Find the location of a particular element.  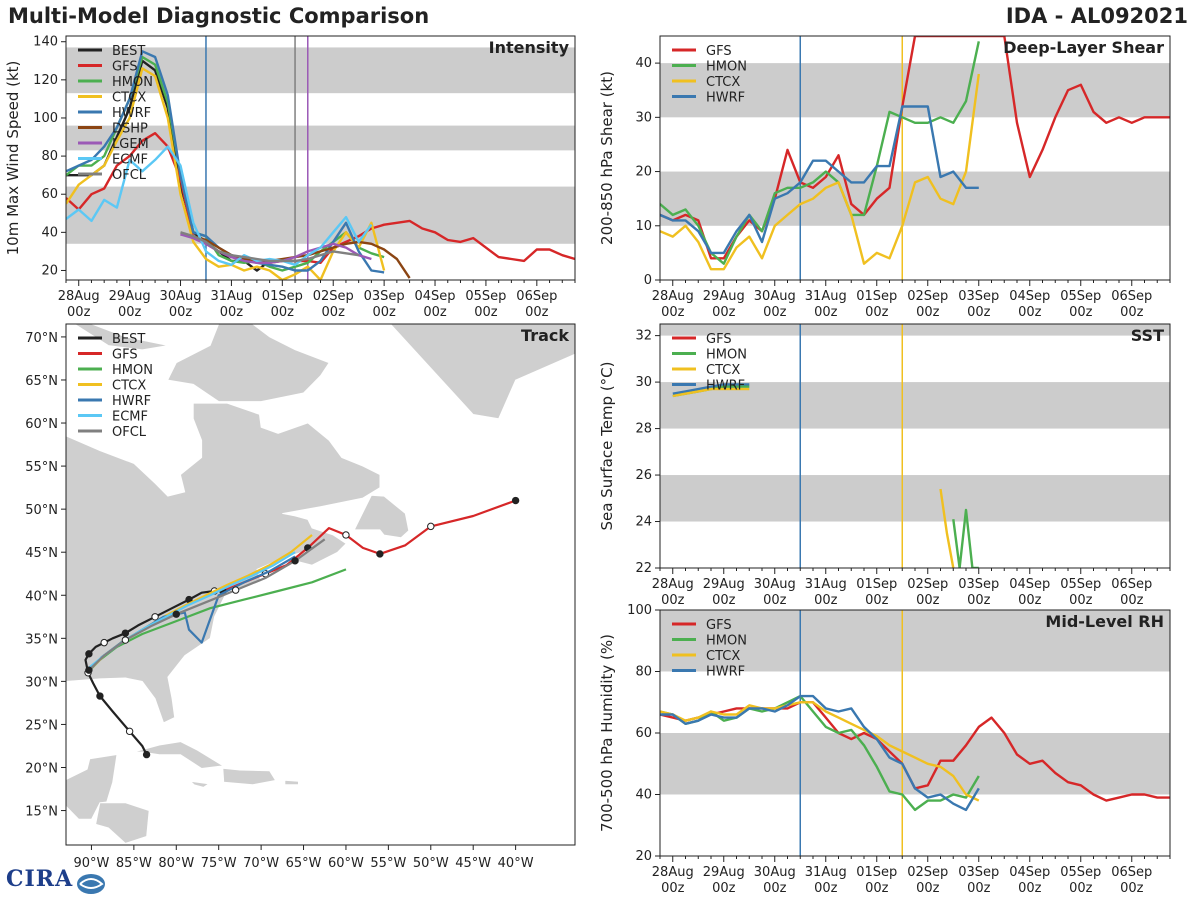

intensity-xtick-date: 01Sep is located at coordinates (282, 296).